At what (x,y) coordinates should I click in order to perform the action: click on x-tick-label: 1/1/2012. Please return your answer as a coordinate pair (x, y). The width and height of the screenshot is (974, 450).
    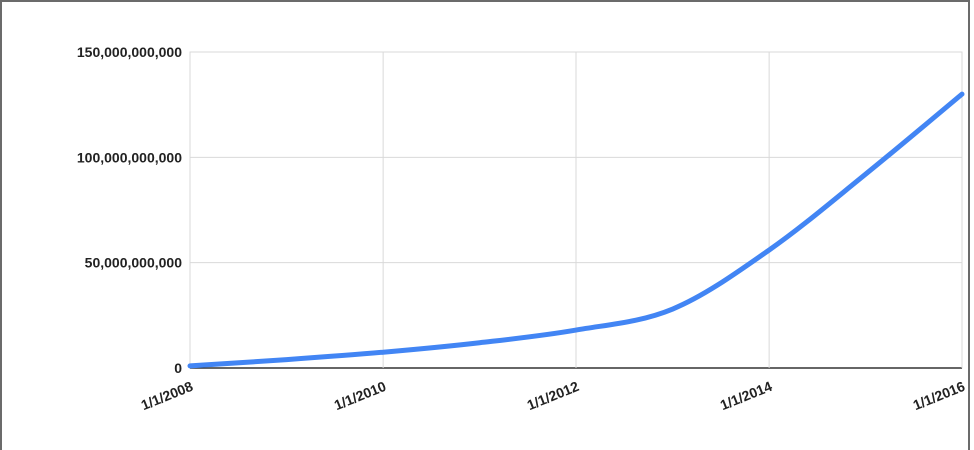
    Looking at the image, I should click on (553, 395).